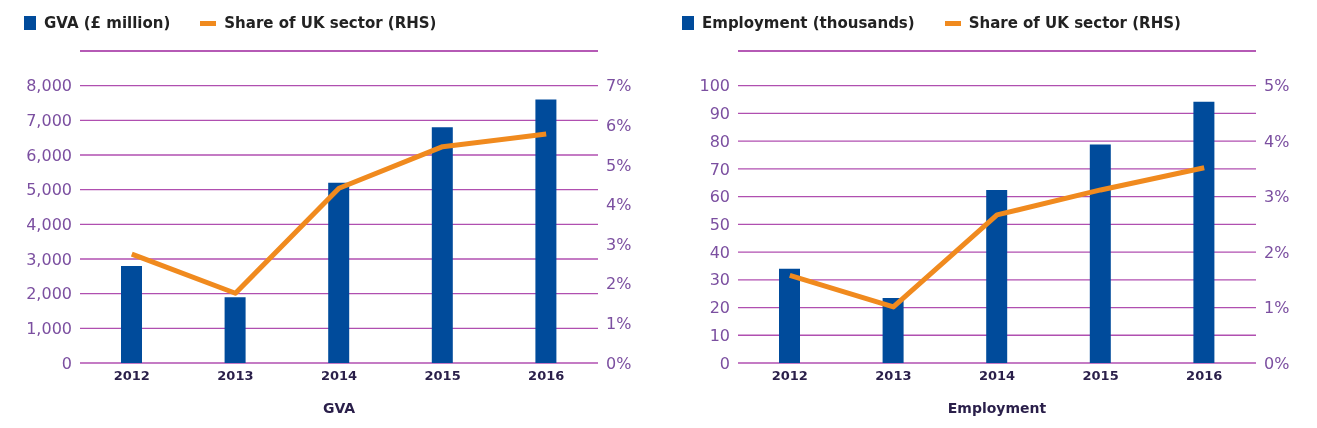  I want to click on legend-label: Employment (thousands), so click(808, 23).